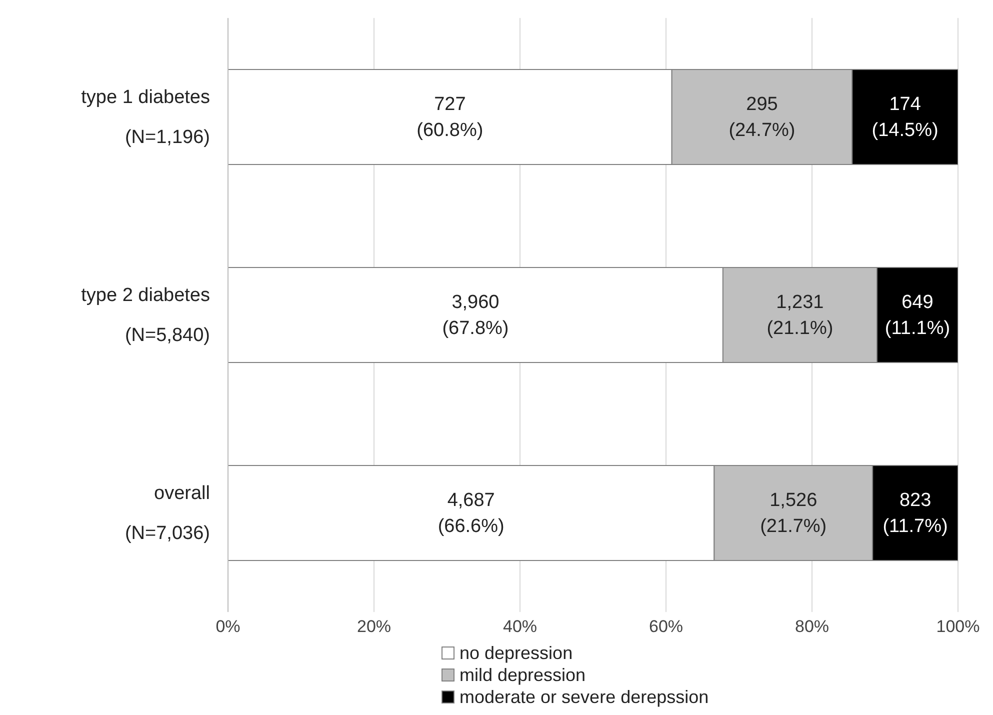  I want to click on data-label: 1,526 (21.7%), so click(793, 513).